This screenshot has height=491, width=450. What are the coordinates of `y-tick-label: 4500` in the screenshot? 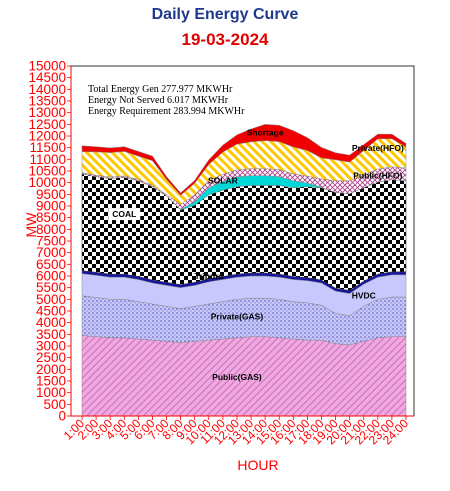 It's located at (51, 311).